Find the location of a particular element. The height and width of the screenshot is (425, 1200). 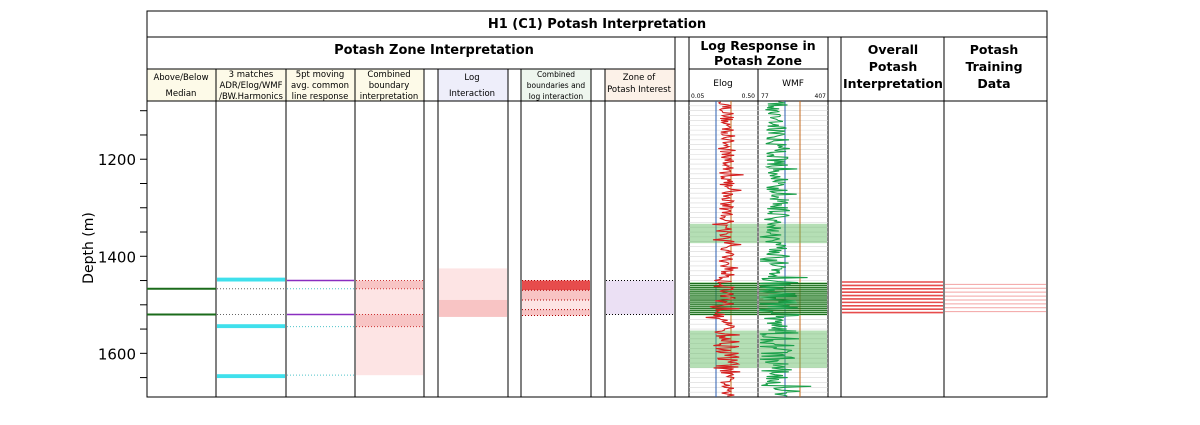

y-axis-label: Depth (m) is located at coordinates (89, 248).